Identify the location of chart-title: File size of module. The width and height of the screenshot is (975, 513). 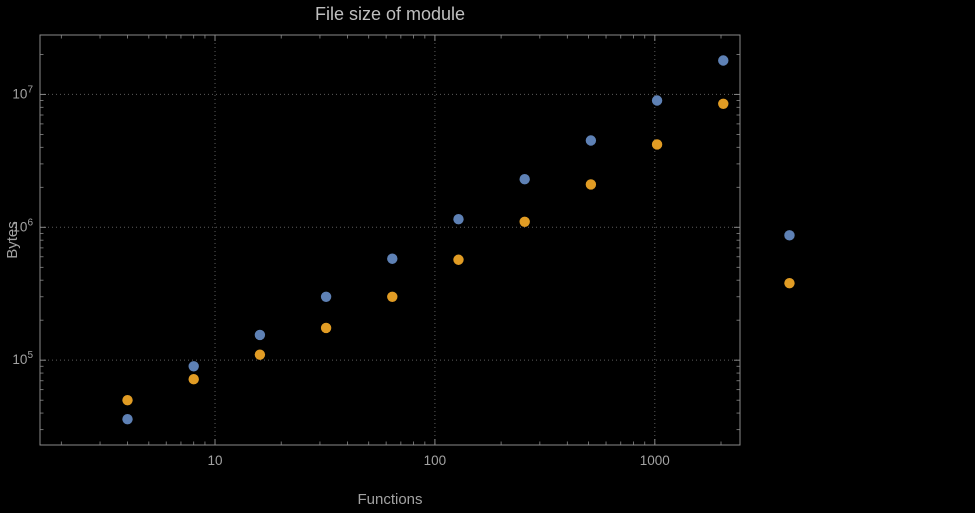
(390, 14).